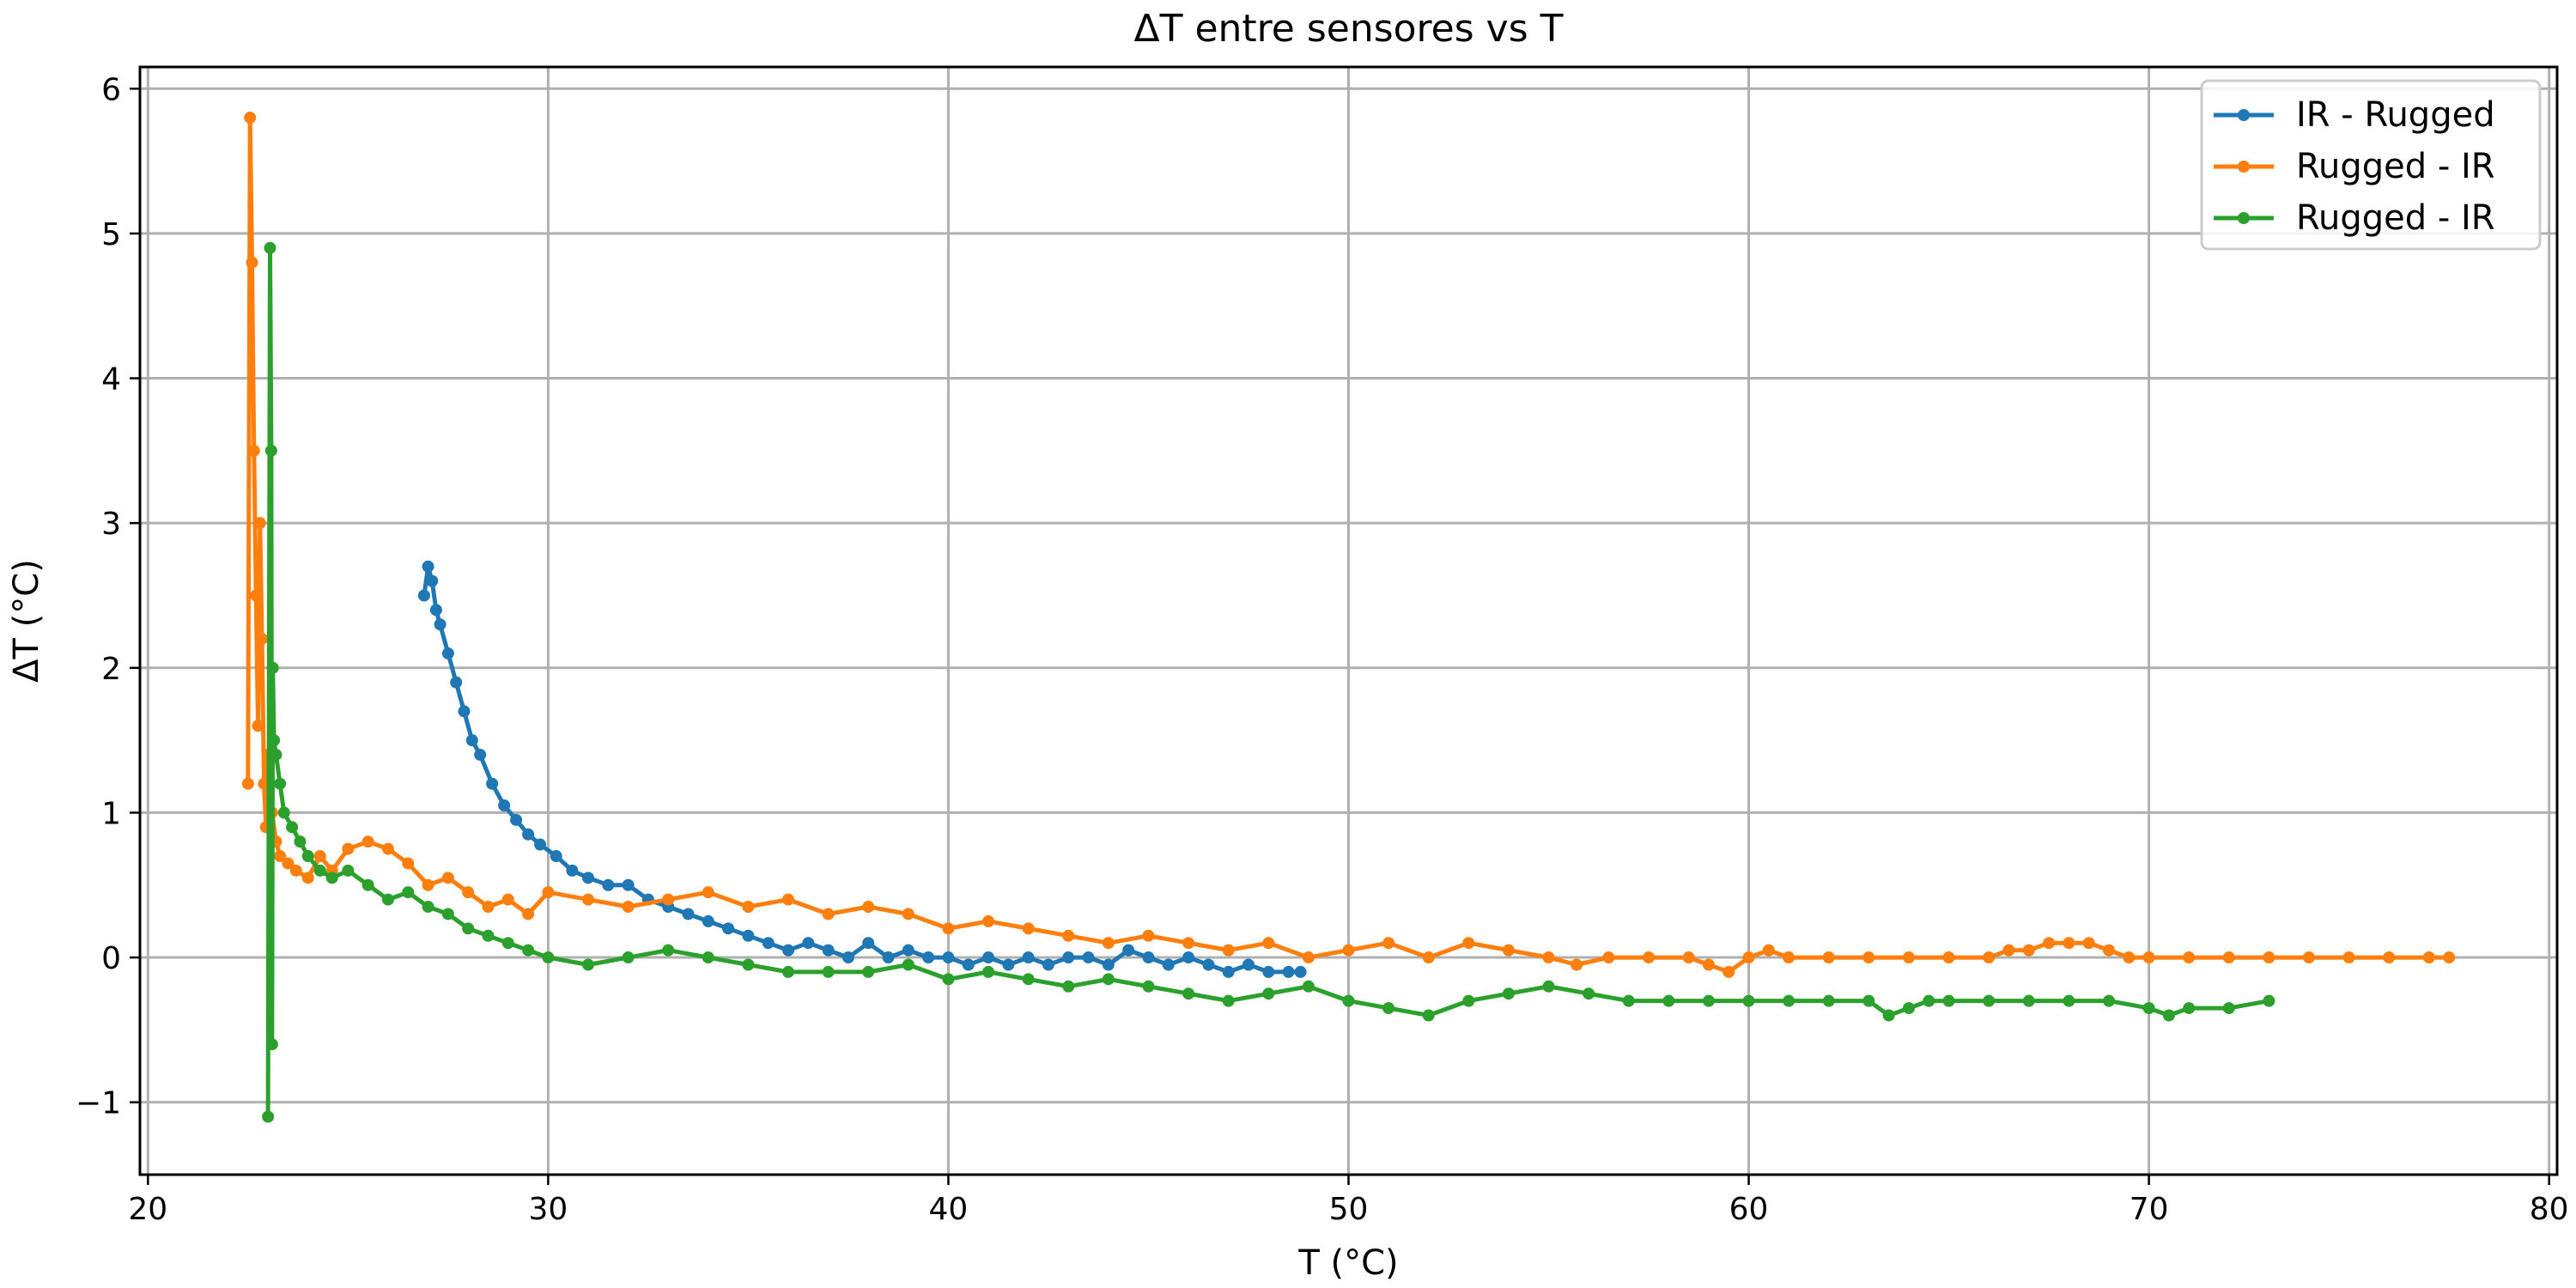 This screenshot has height=1288, width=2576. I want to click on series-line, so click(861, 770).